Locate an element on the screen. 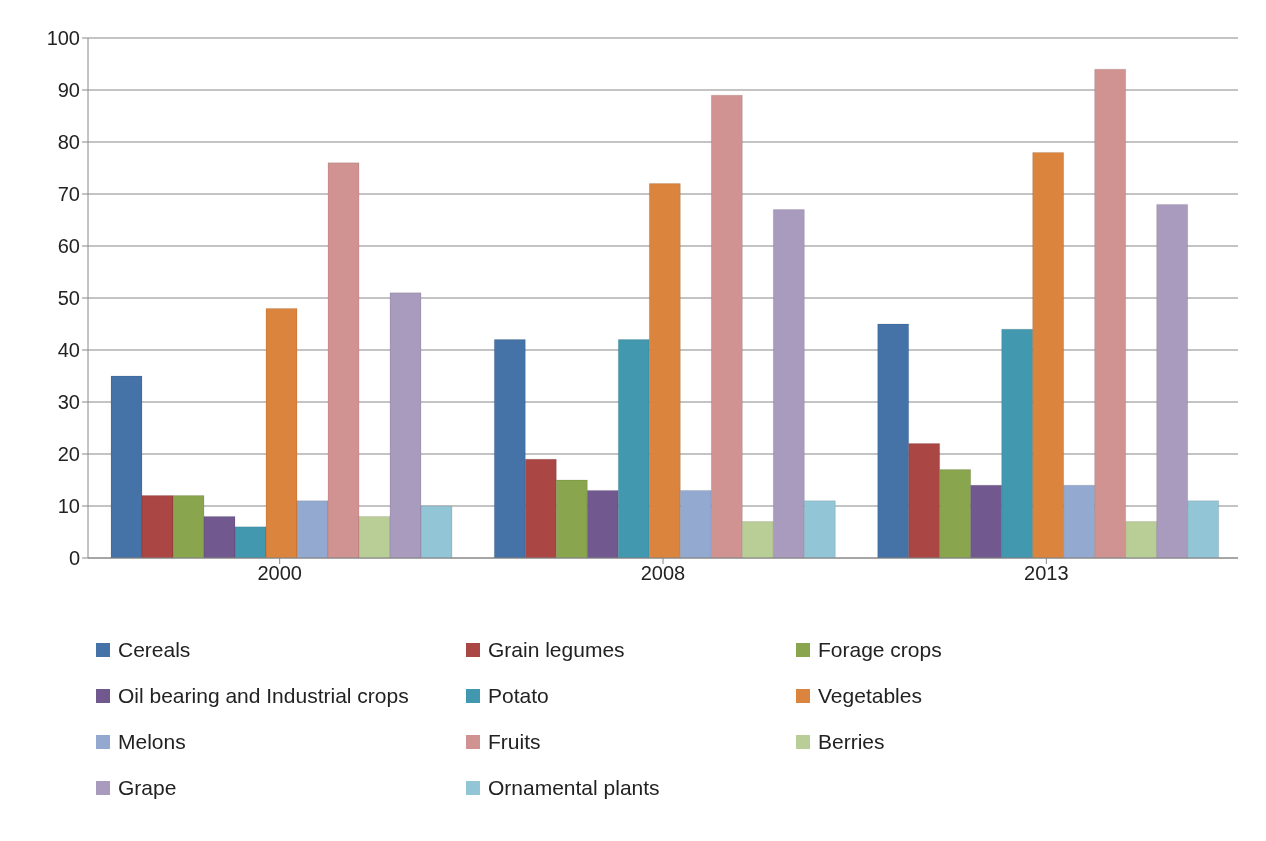  y-tick-label: 100 is located at coordinates (63, 38).